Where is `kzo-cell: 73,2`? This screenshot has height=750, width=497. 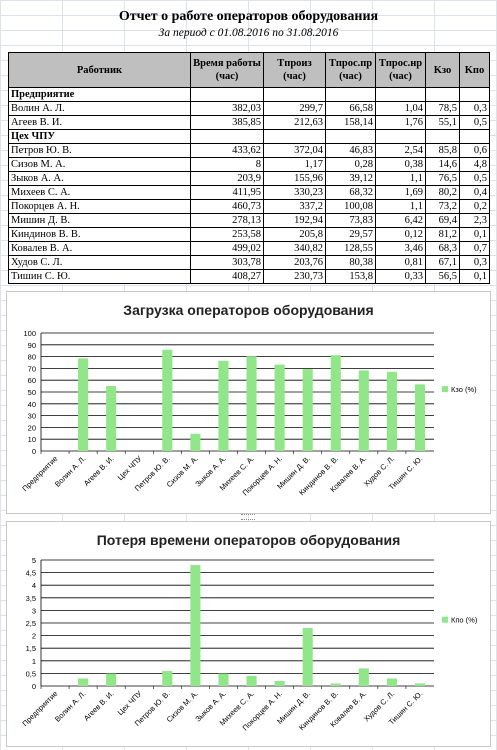
kzo-cell: 73,2 is located at coordinates (442, 206).